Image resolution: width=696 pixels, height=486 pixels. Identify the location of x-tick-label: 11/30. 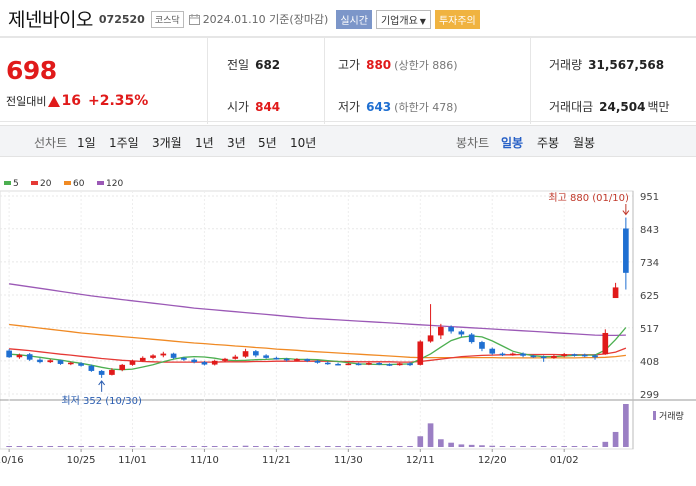
(348, 460).